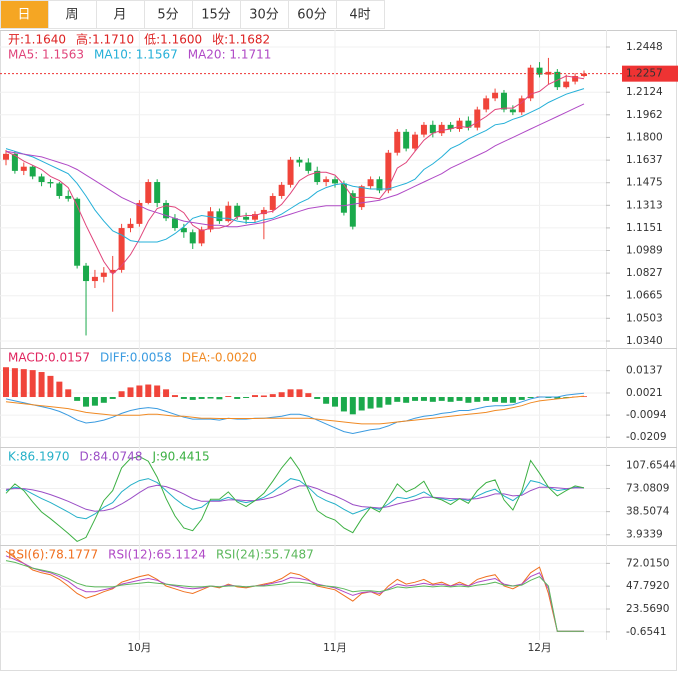 The width and height of the screenshot is (682, 674). I want to click on legend-entry: RSI(6):78.1777, so click(53, 555).